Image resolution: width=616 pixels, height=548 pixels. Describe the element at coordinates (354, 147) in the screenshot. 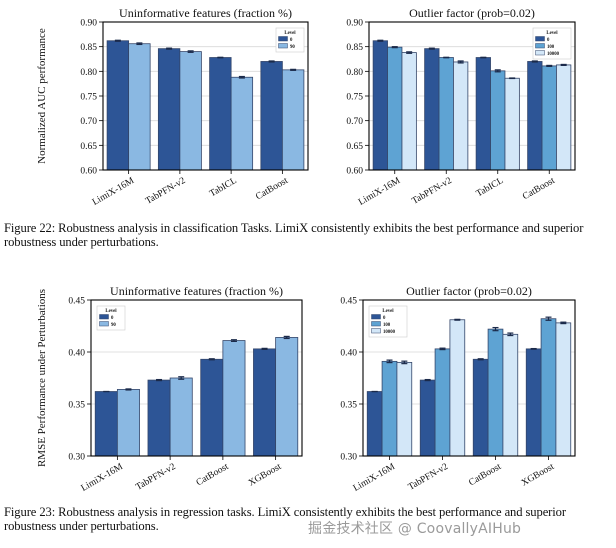

I see `y-tick-label: 0.65` at that location.